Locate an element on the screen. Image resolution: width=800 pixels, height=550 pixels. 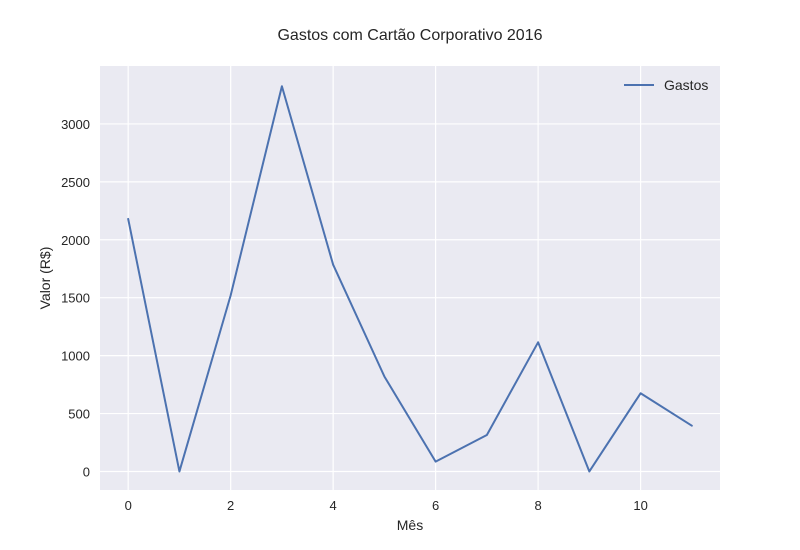
x-axis-label: Mês is located at coordinates (410, 525).